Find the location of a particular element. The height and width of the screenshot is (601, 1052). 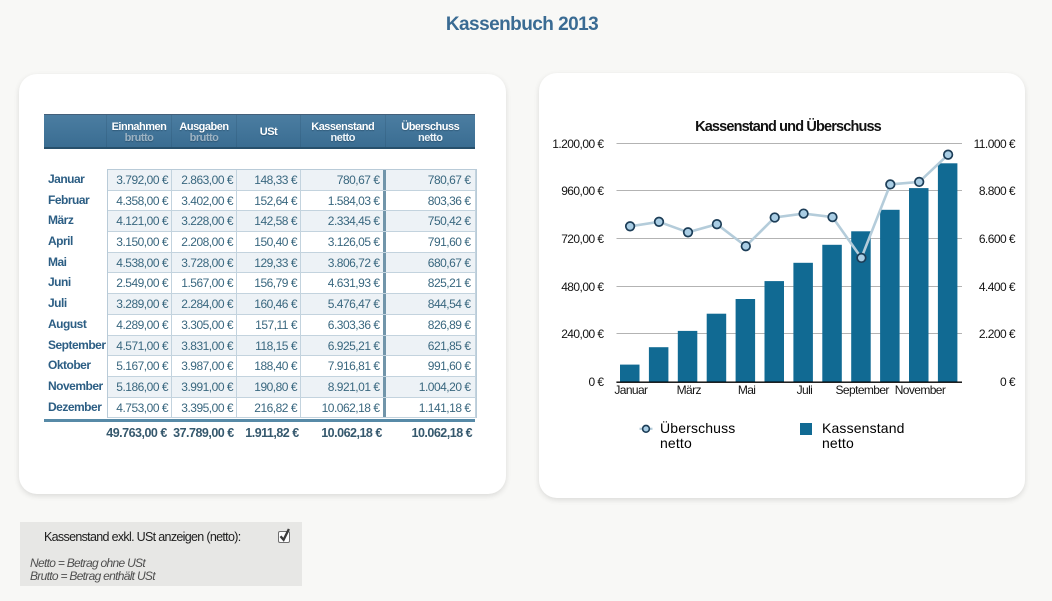

svg-text: 4.400 € is located at coordinates (997, 287).